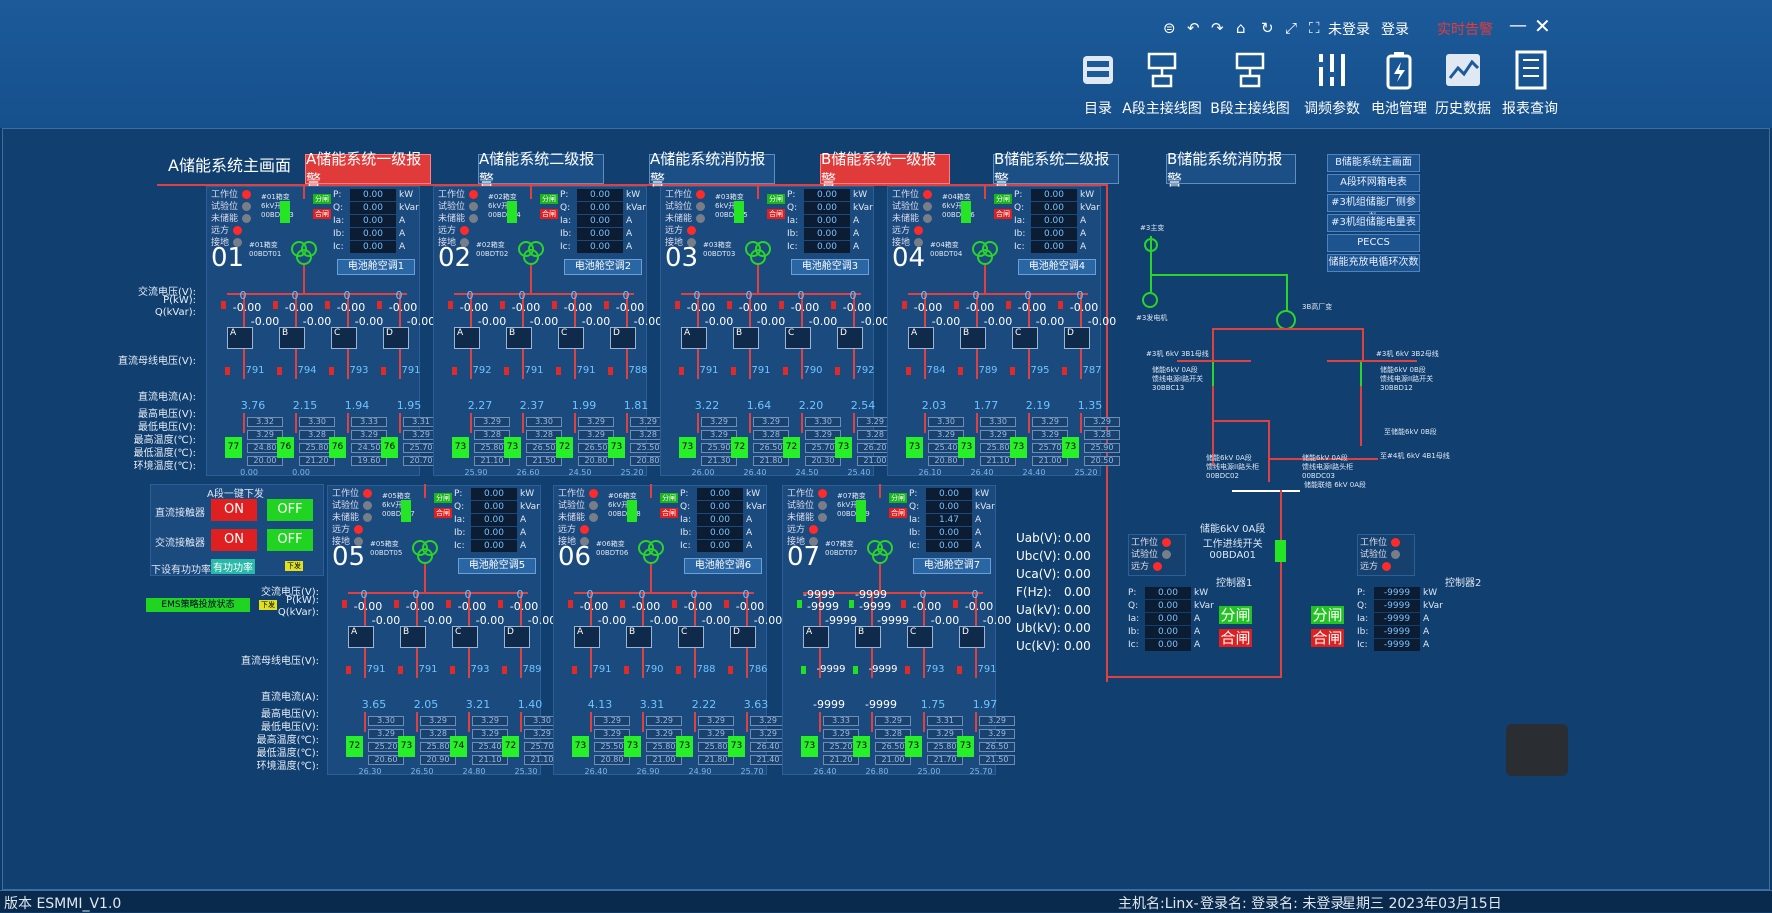  I want to click on home-icon: ⌂, so click(1241, 28).